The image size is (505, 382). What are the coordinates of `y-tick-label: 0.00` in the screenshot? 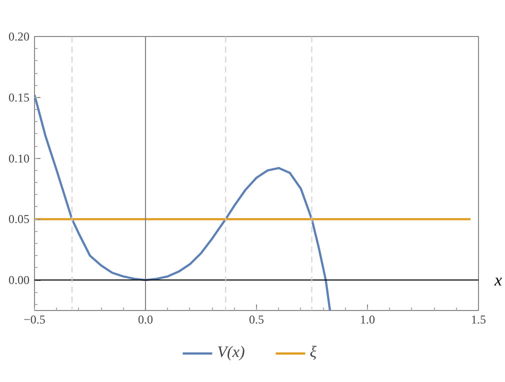 It's located at (19, 280).